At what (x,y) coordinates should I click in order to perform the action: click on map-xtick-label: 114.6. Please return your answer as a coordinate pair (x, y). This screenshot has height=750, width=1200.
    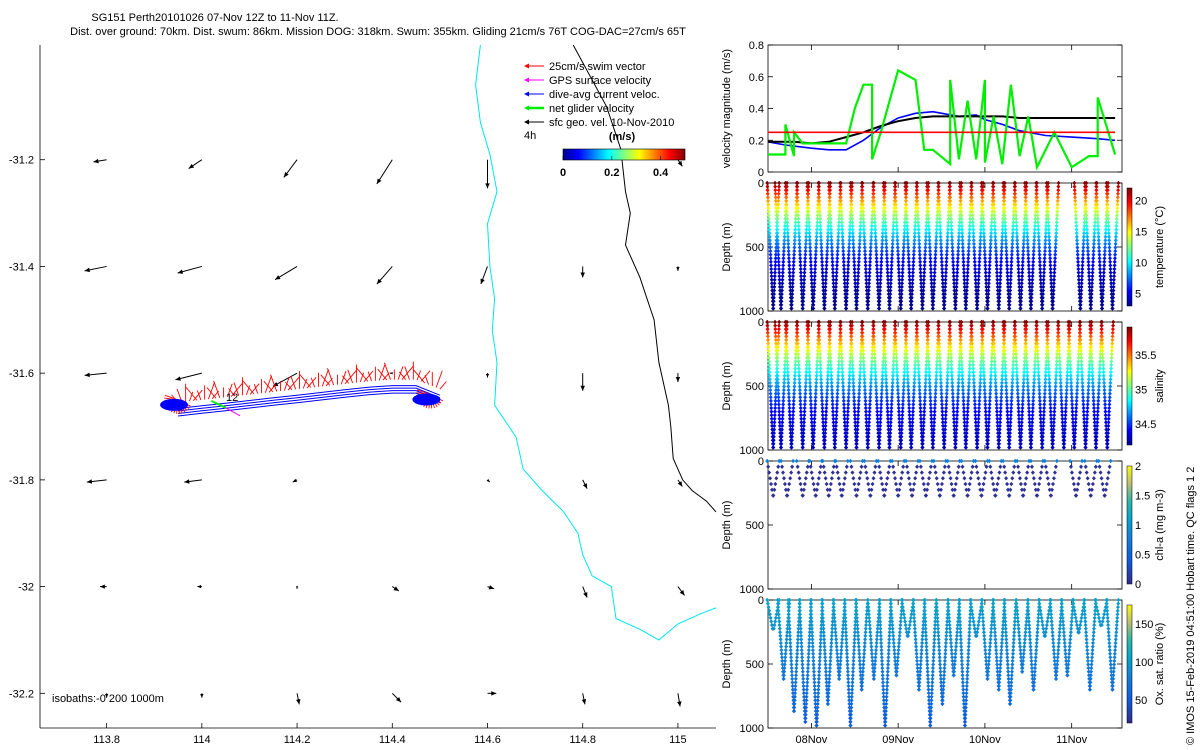
    Looking at the image, I should click on (487, 740).